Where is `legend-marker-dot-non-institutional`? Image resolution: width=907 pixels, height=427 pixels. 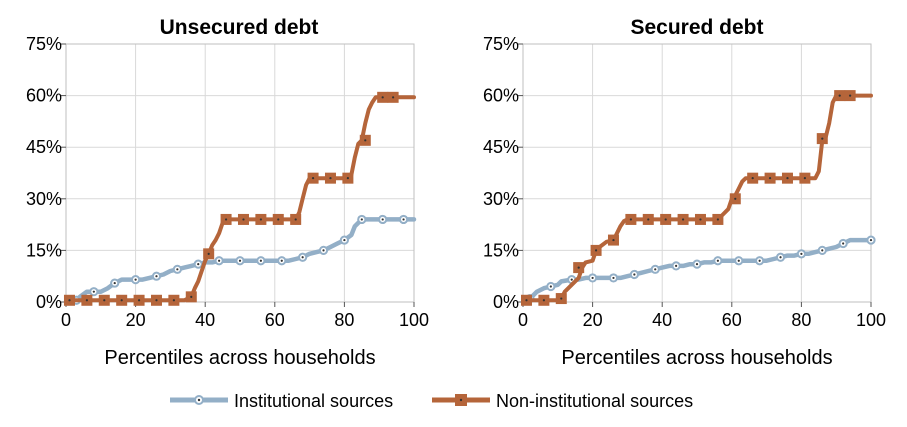
legend-marker-dot-non-institutional is located at coordinates (461, 400).